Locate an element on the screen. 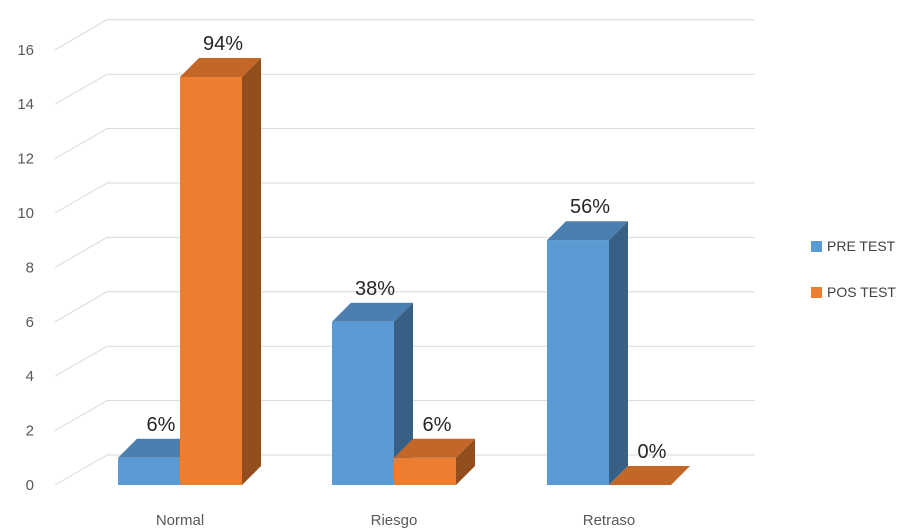 The width and height of the screenshot is (919, 529). bar-pos-test-normal is located at coordinates (220, 271).